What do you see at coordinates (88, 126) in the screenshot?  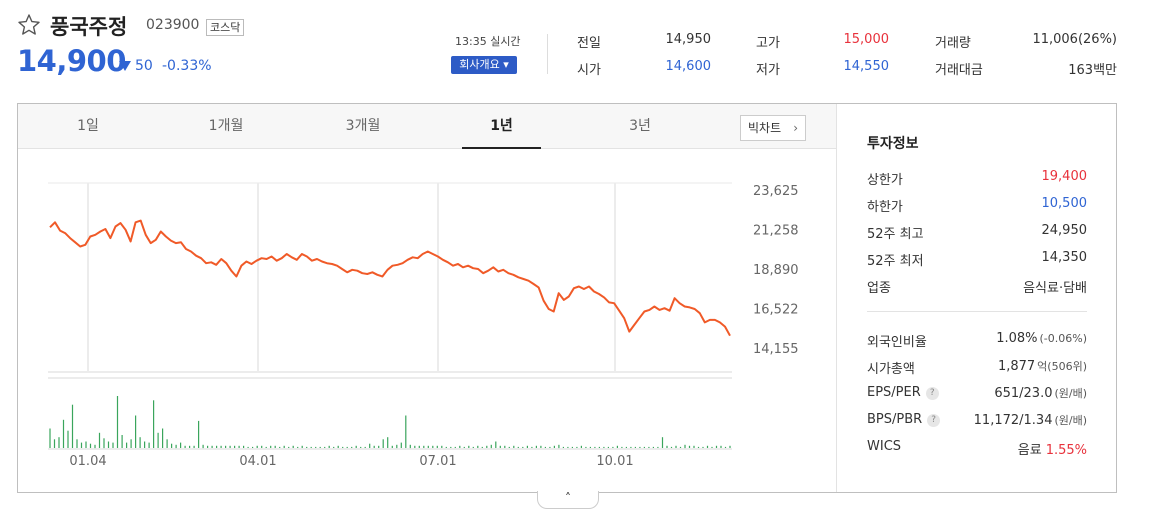 I see `tab-1d: 1일` at bounding box center [88, 126].